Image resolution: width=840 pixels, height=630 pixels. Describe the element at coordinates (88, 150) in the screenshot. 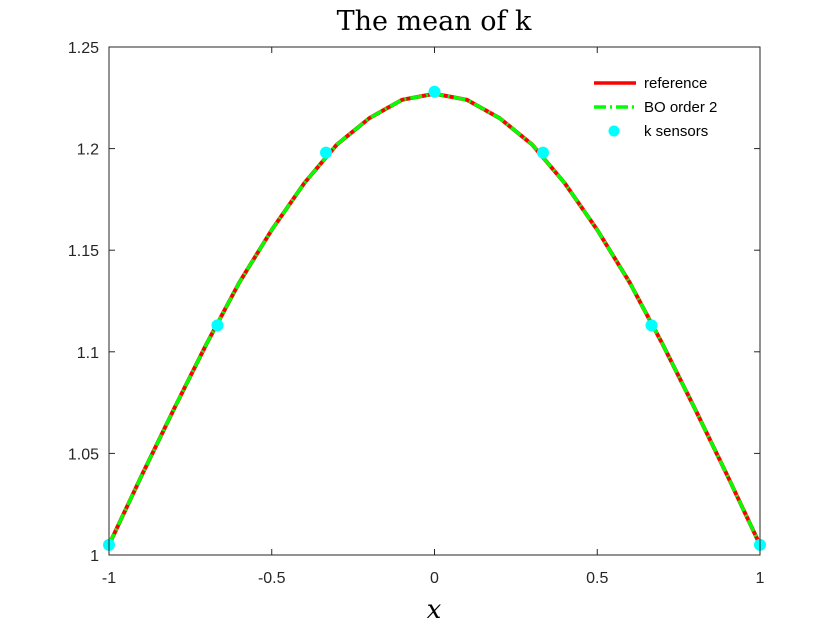

I see `y-tick-label: 1.2` at that location.